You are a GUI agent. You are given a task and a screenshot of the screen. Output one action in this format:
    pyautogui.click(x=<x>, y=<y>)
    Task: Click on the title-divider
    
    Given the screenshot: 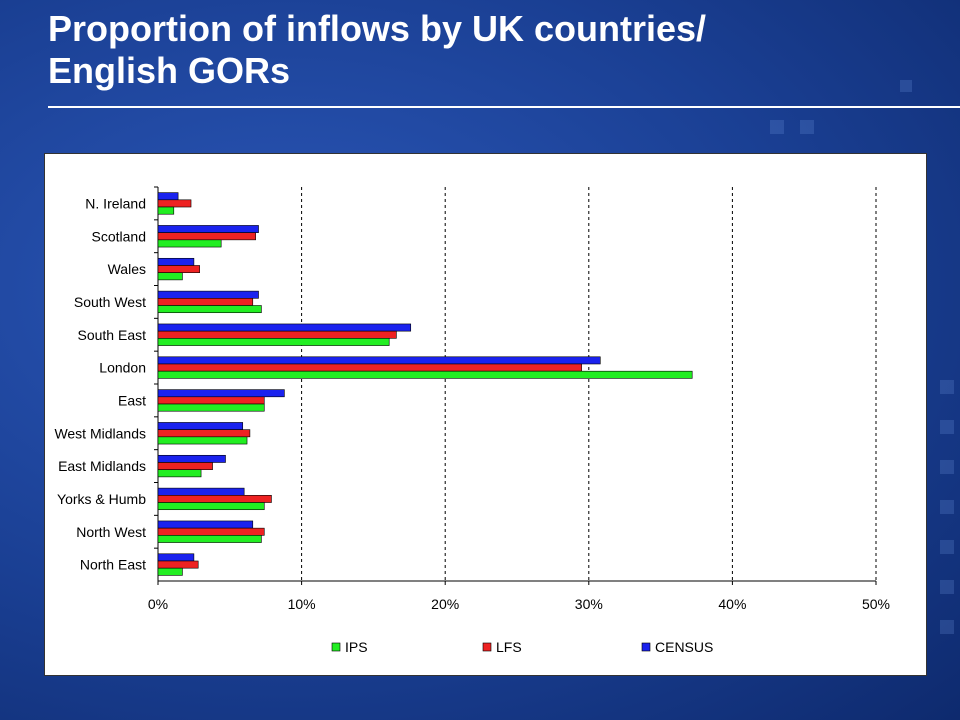 What is the action you would take?
    pyautogui.click(x=504, y=107)
    